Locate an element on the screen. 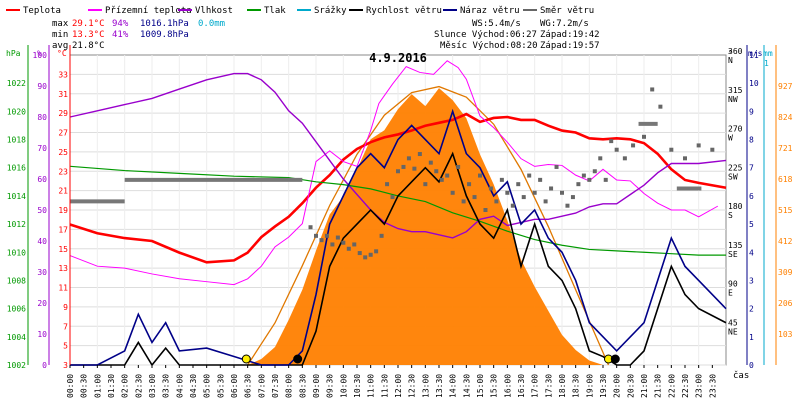 Image resolution: width=800 pixels, height=400 pixels. pressure-axis-tick-label: 1022 is located at coordinates (16, 83).